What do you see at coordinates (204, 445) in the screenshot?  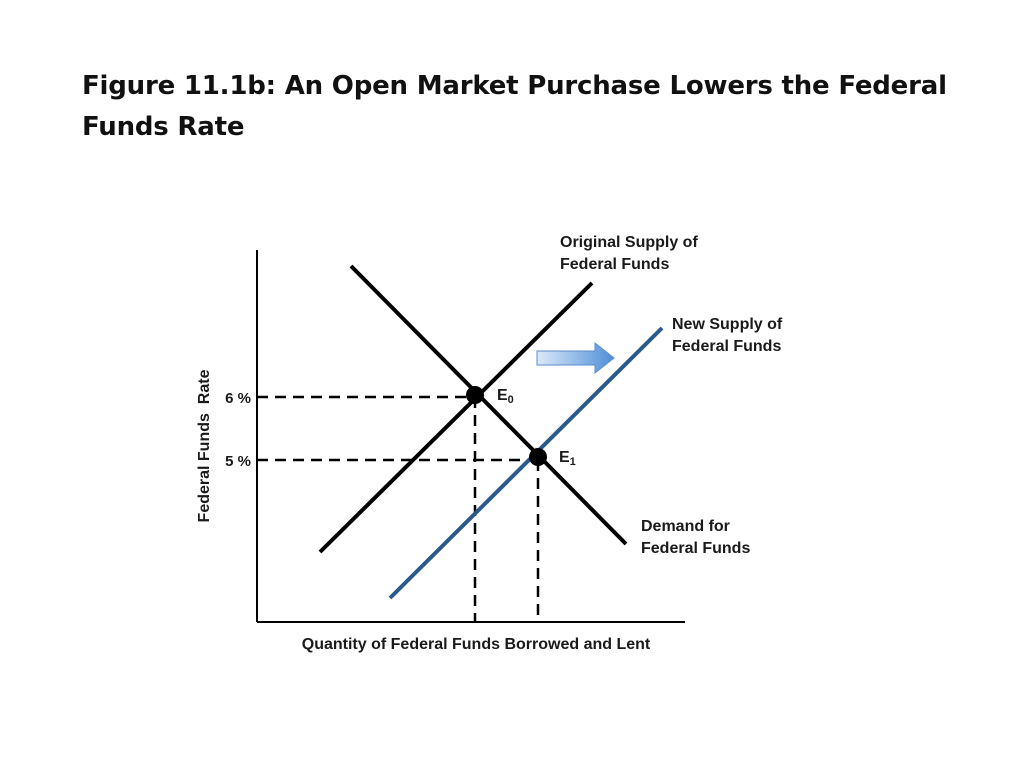 I see `y-axis-label: Federal Funds Rate` at bounding box center [204, 445].